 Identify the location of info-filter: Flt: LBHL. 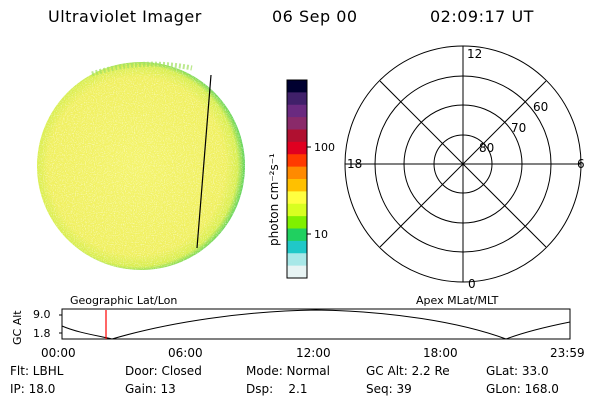
(37, 371).